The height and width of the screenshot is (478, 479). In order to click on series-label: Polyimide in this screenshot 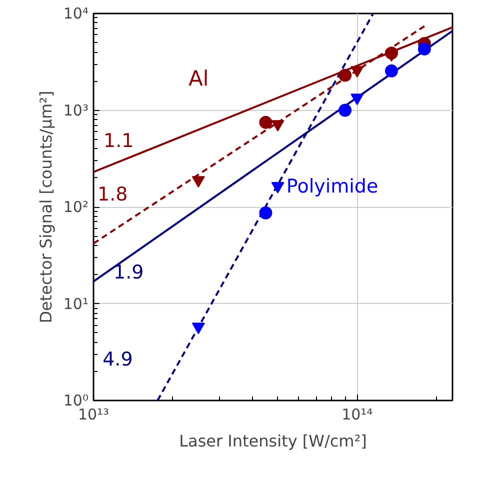, I will do `click(332, 187)`.